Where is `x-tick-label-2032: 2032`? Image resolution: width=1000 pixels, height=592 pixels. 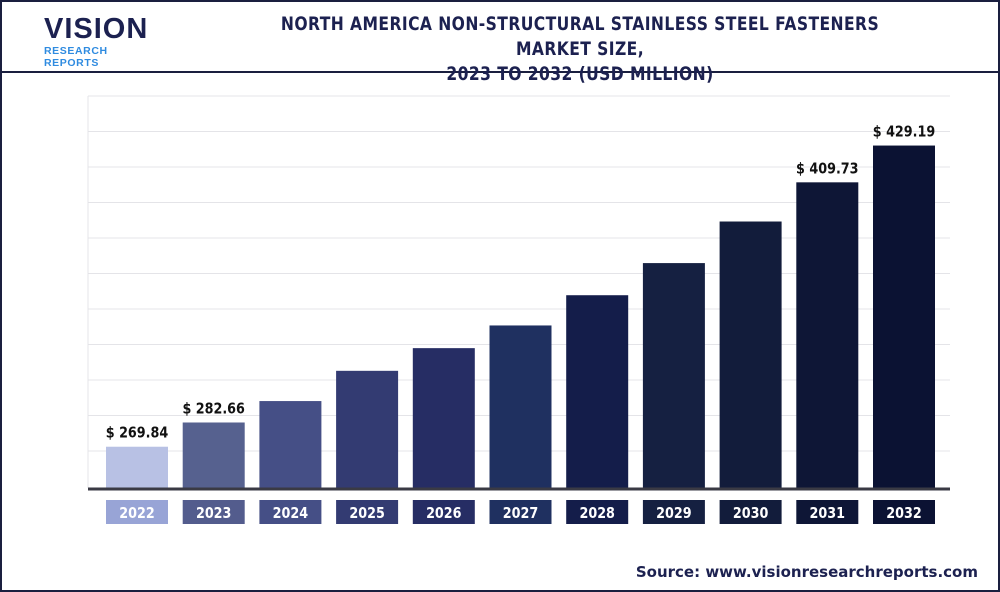
x-tick-label-2032: 2032 is located at coordinates (903, 513).